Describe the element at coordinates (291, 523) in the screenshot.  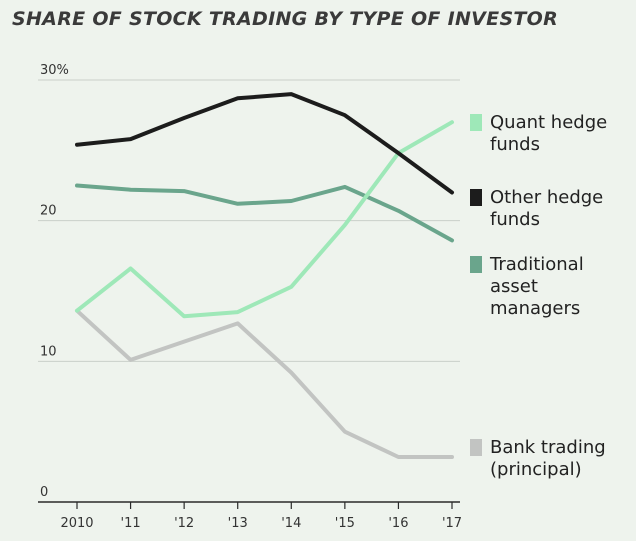
I see `x-tick-label: '14` at that location.